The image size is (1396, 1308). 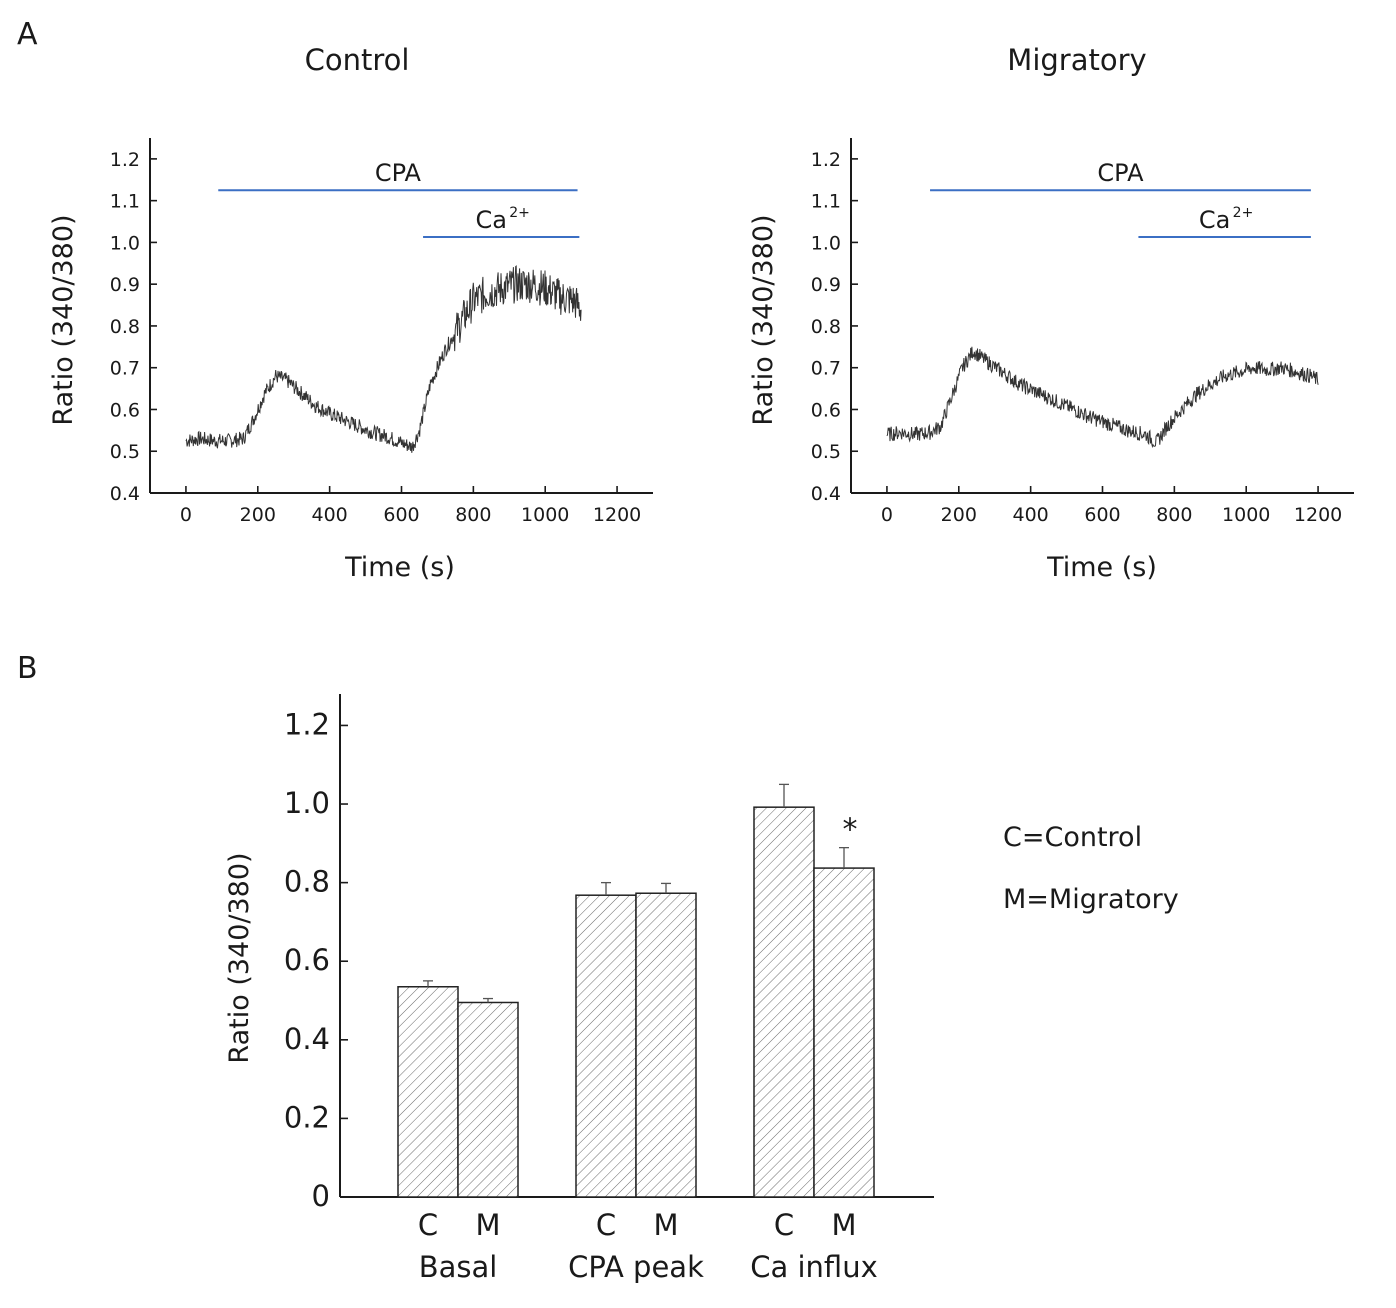 What do you see at coordinates (399, 567) in the screenshot?
I see `control-chart-xlabel: Time (s)` at bounding box center [399, 567].